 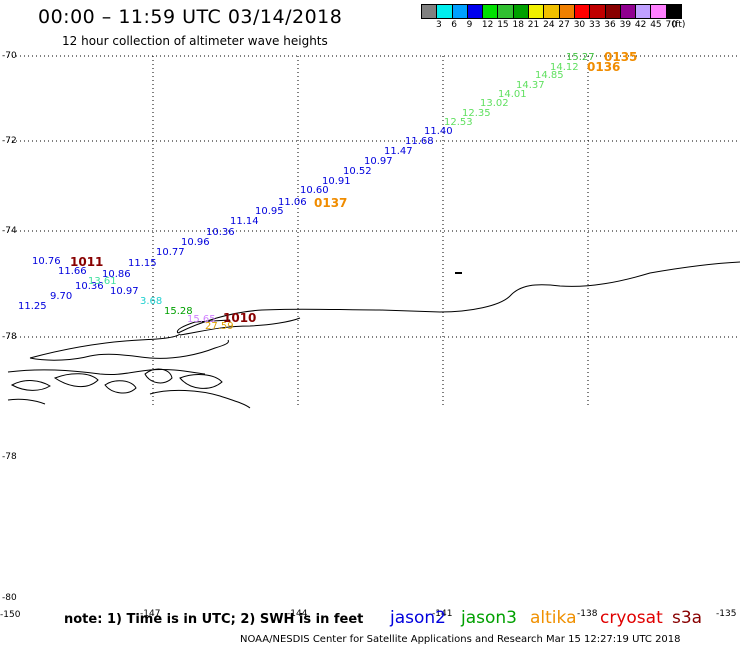 I want to click on wave-height: 3.68, so click(x=151, y=301).